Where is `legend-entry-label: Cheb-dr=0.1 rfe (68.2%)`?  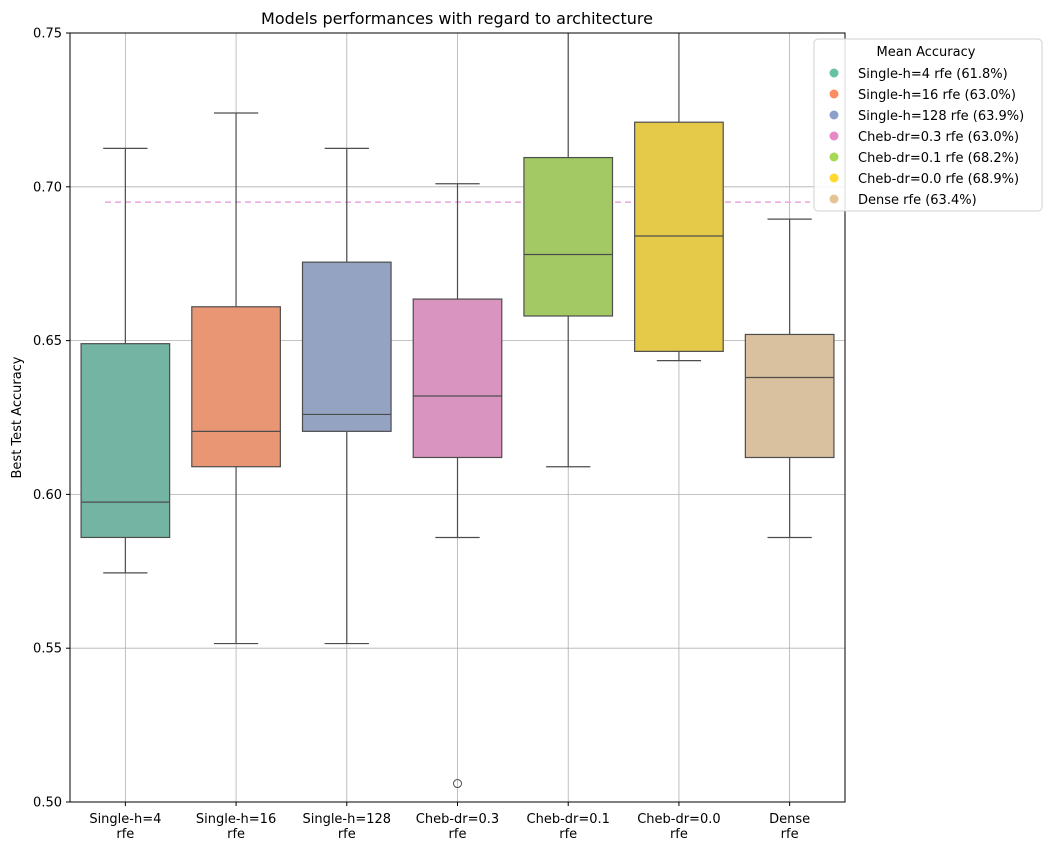 legend-entry-label: Cheb-dr=0.1 rfe (68.2%) is located at coordinates (938, 158).